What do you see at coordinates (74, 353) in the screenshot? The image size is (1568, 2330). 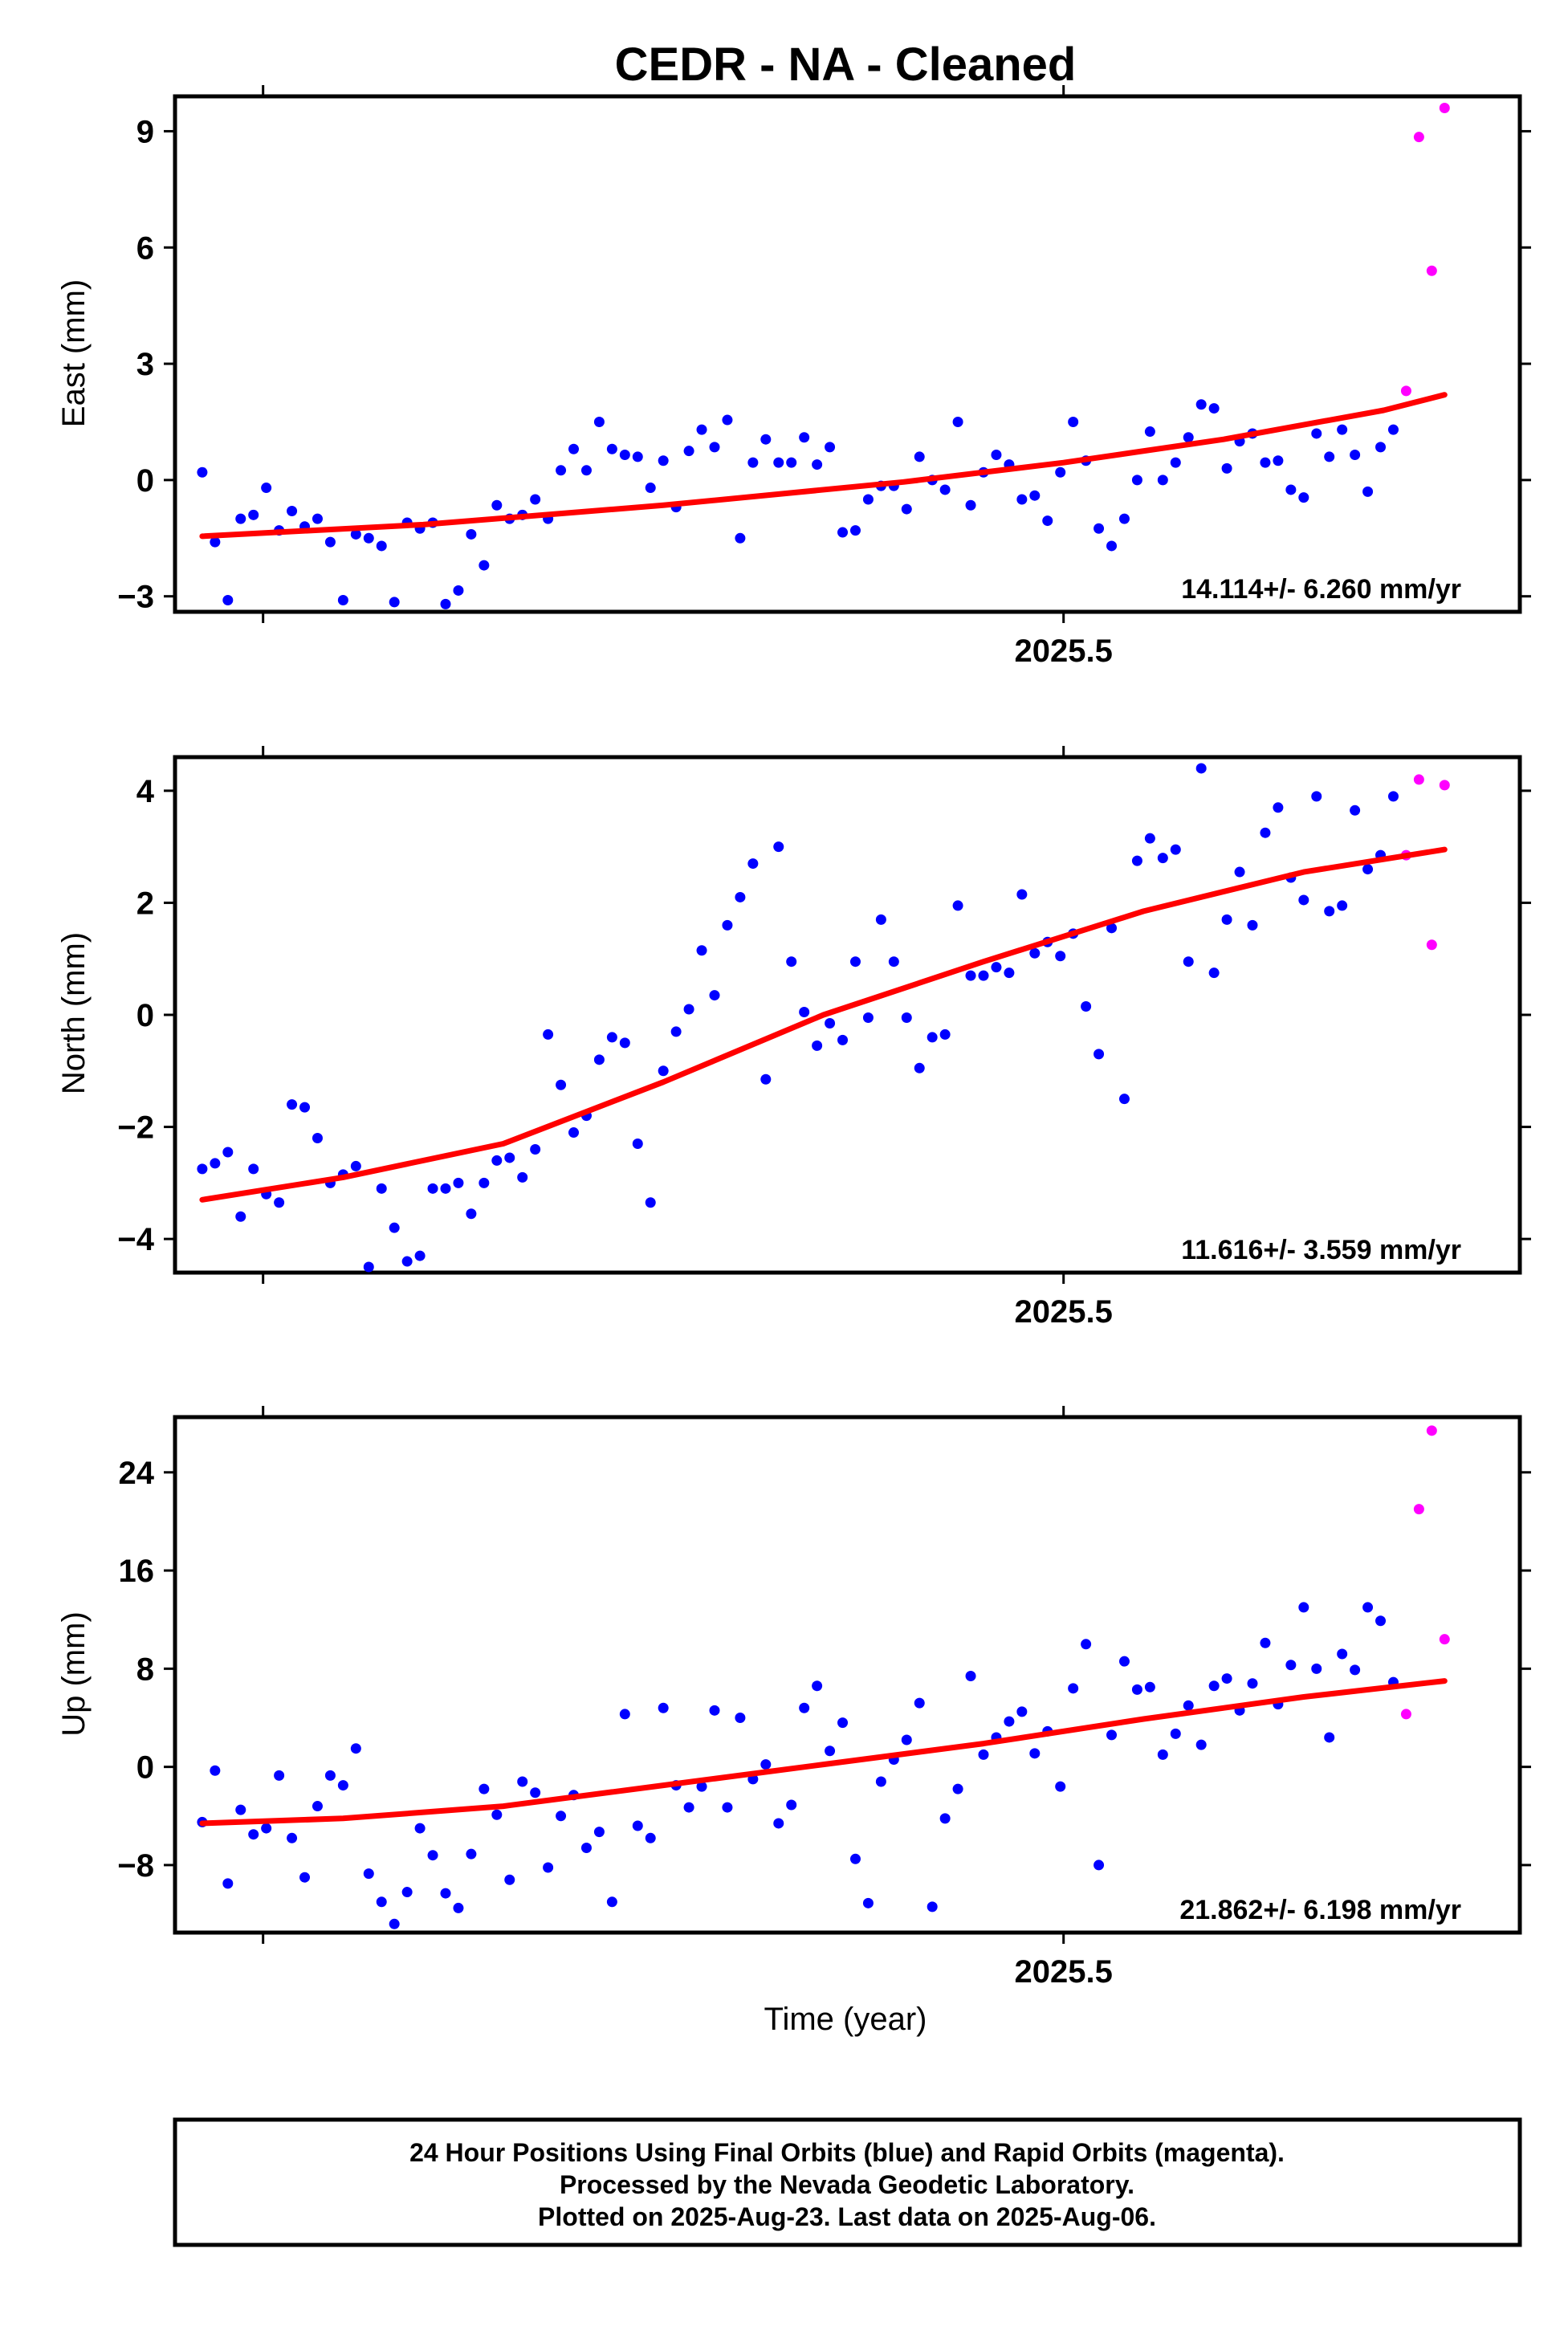 I see `east-axis-label: East (mm)` at bounding box center [74, 353].